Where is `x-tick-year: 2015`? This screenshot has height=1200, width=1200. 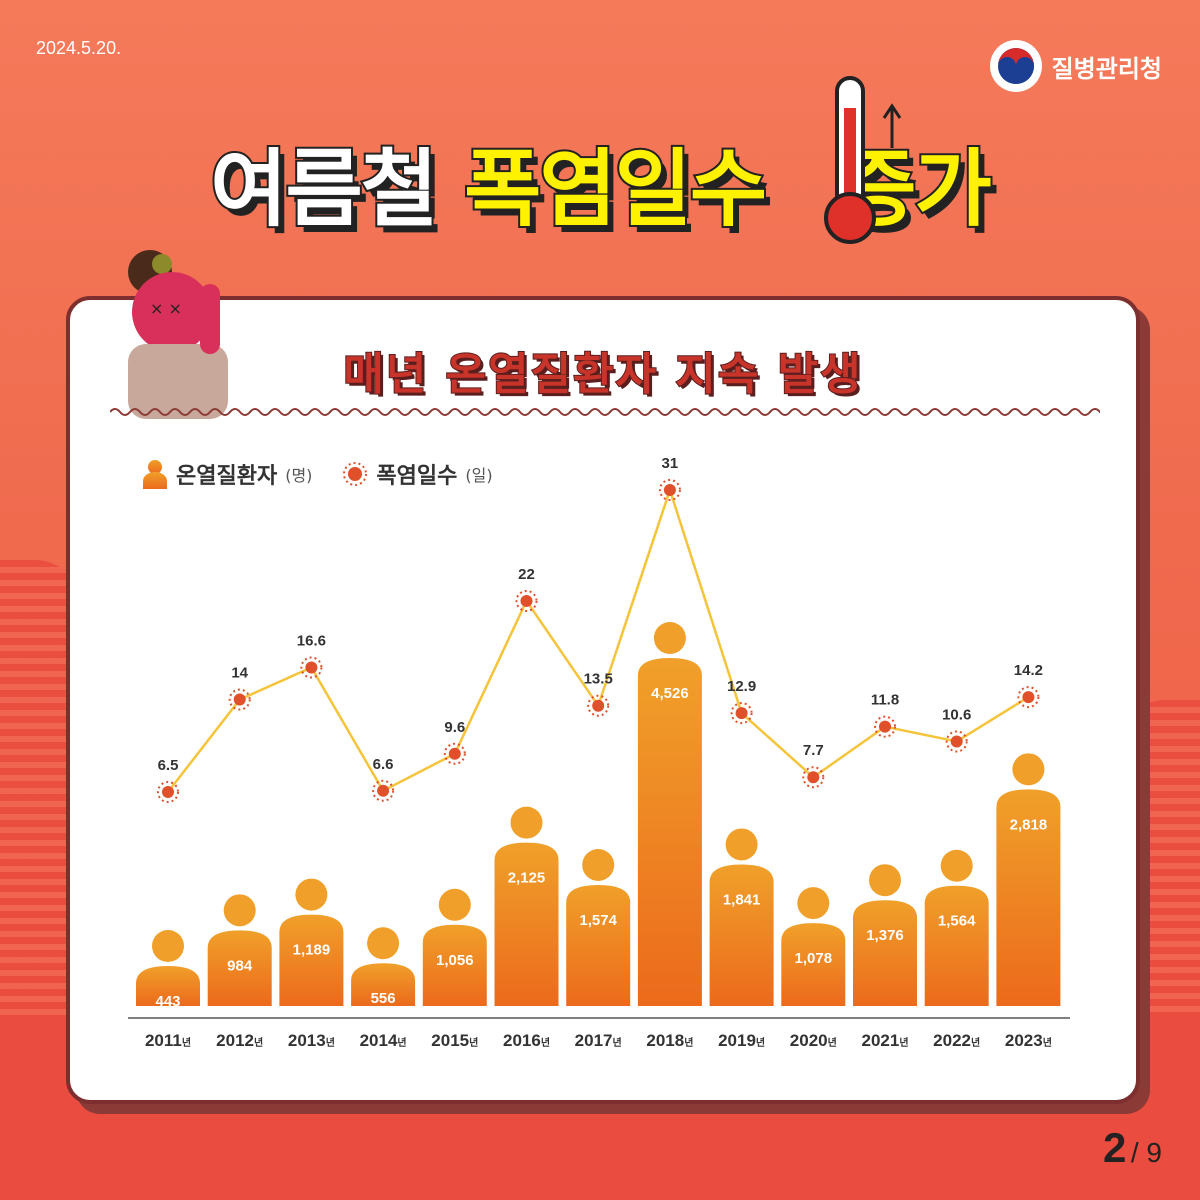 x-tick-year: 2015 is located at coordinates (450, 1040).